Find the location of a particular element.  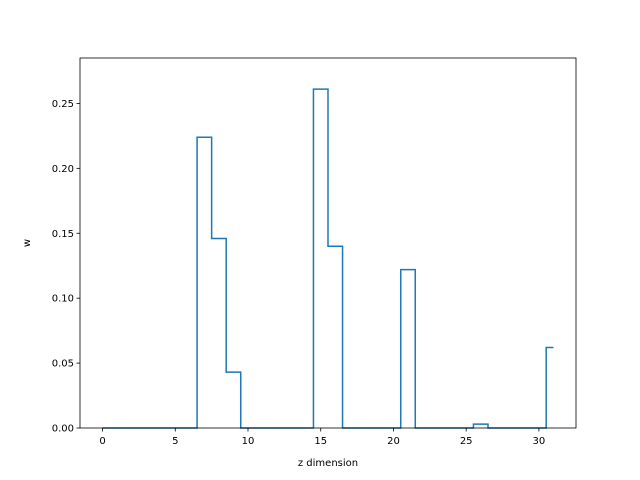

y-axis: 0.00 0.05 0.10 0.15 0.20 0.25 is located at coordinates (66, 267).